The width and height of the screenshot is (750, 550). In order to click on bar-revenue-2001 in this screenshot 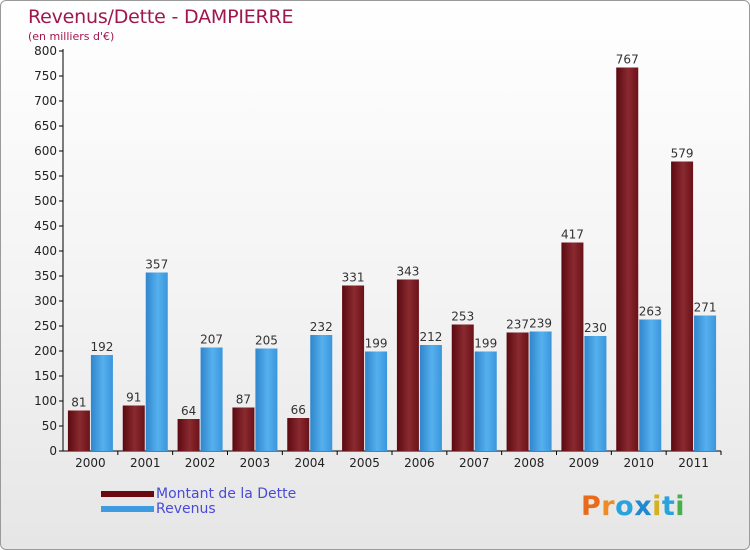, I will do `click(156, 361)`.